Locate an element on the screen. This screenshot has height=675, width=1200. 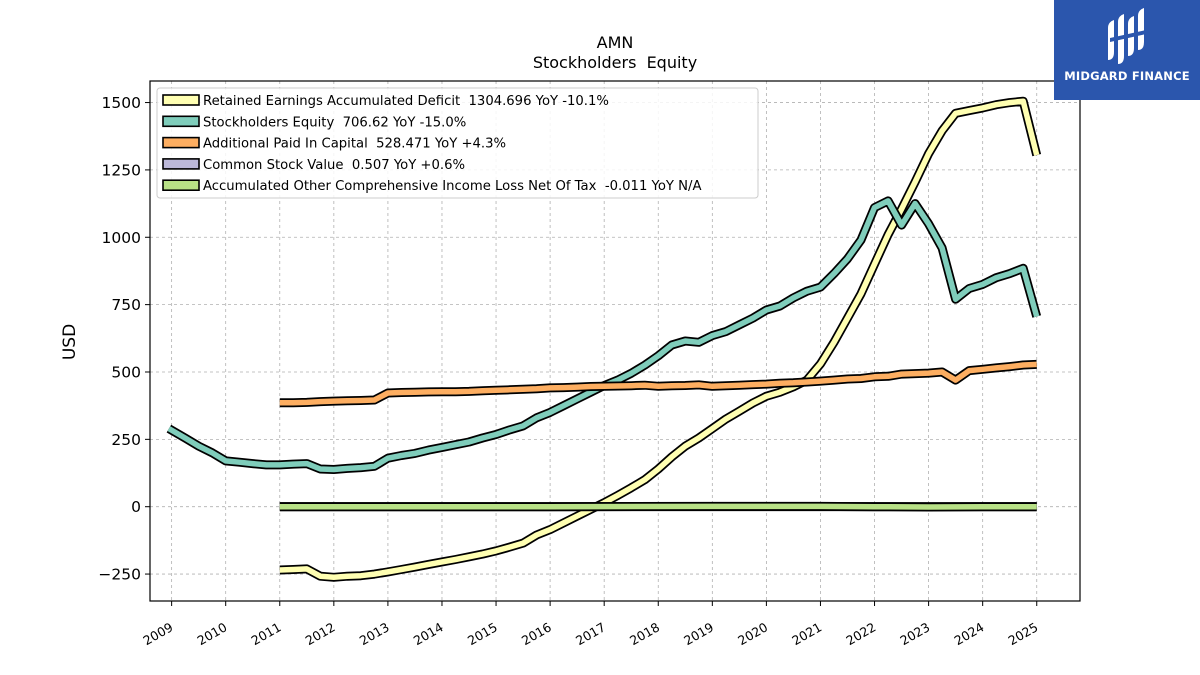
x-tick-label: 2015 is located at coordinates (482, 633).